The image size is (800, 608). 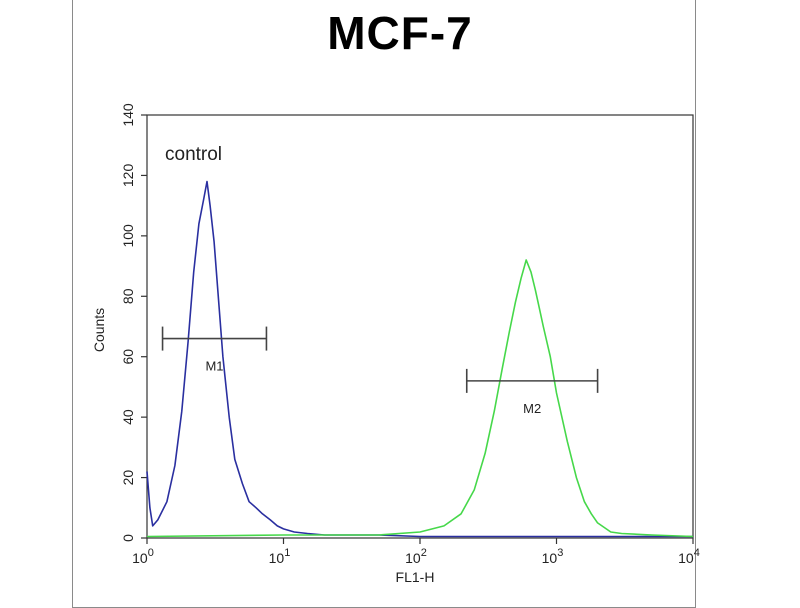 I want to click on marker-m1: M1, so click(x=214, y=350).